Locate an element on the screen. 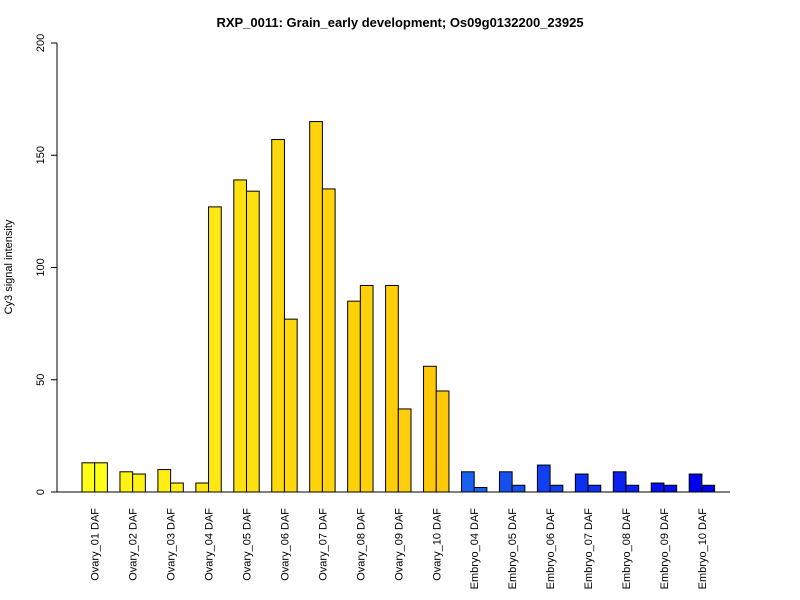 The width and height of the screenshot is (800, 600). x-tick-label: Embryo_09 DAF is located at coordinates (665, 549).